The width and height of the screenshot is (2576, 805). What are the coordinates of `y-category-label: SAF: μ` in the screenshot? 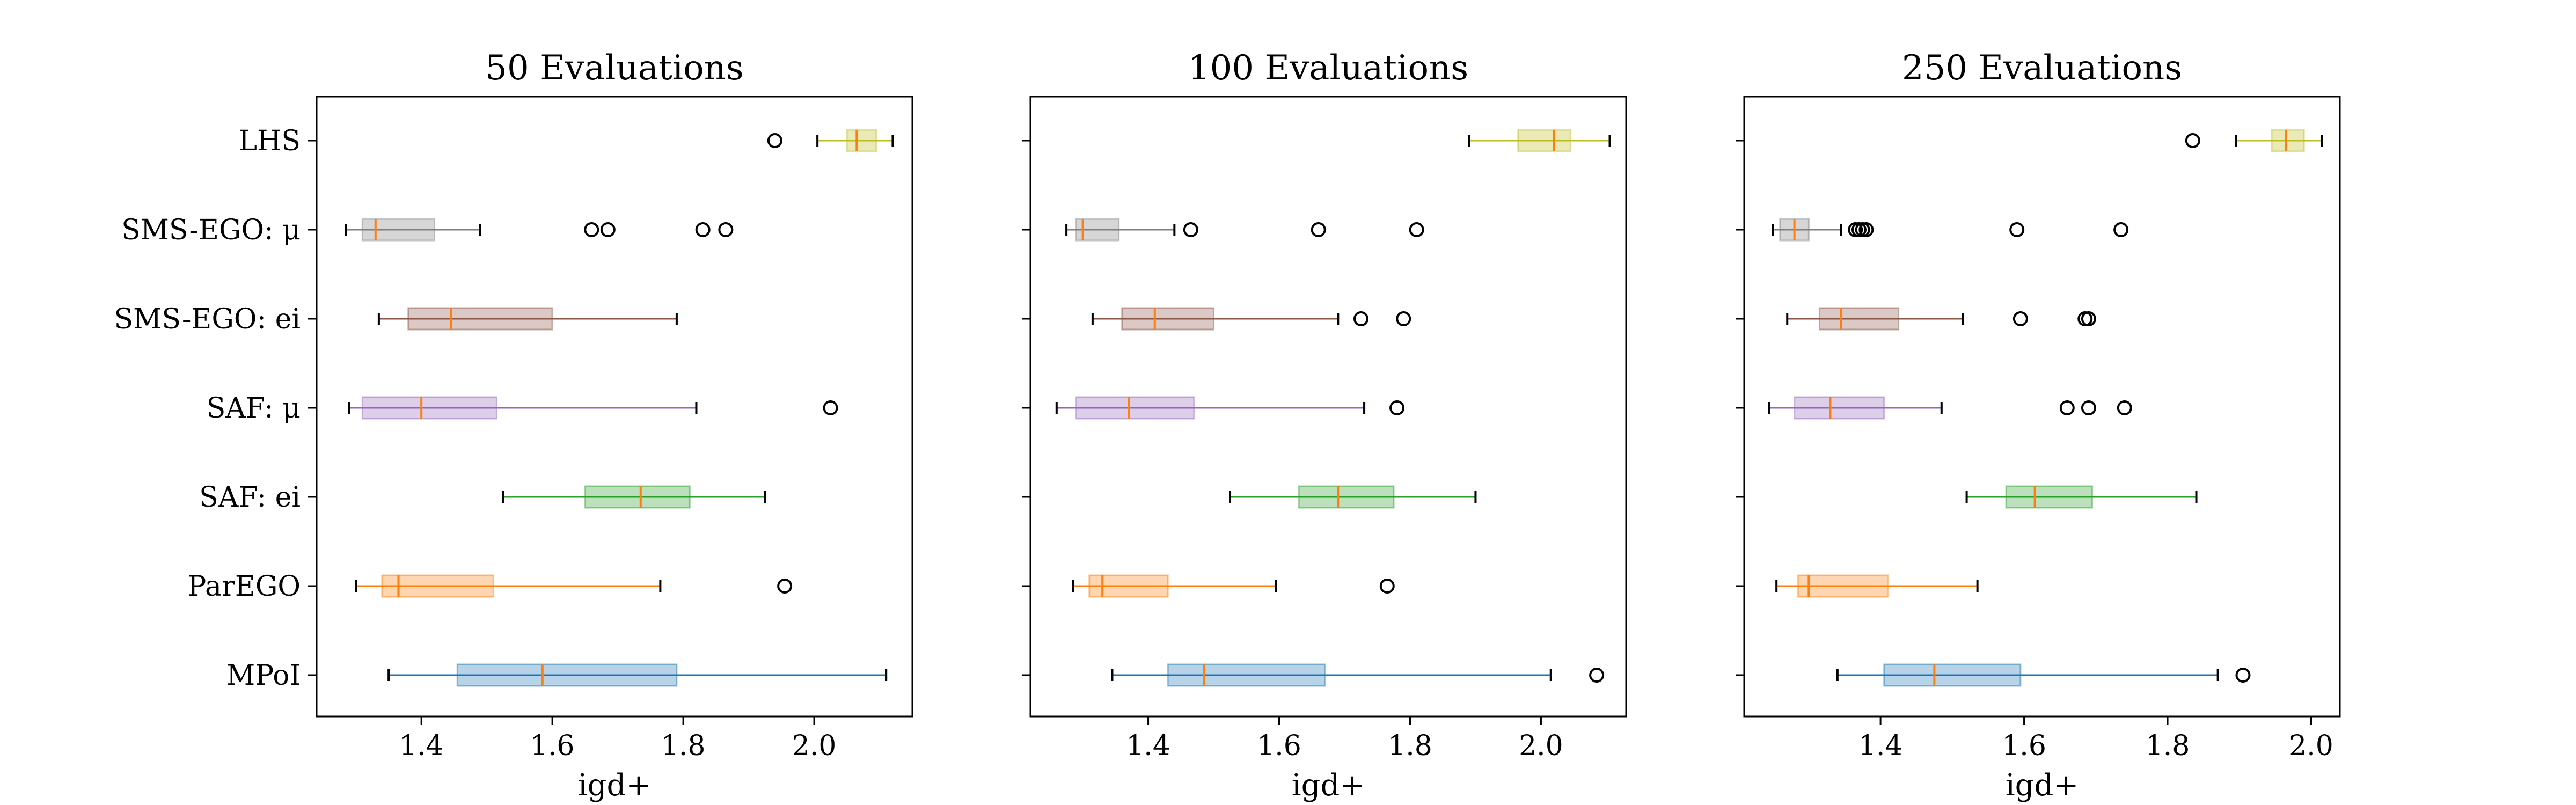 It's located at (254, 408).